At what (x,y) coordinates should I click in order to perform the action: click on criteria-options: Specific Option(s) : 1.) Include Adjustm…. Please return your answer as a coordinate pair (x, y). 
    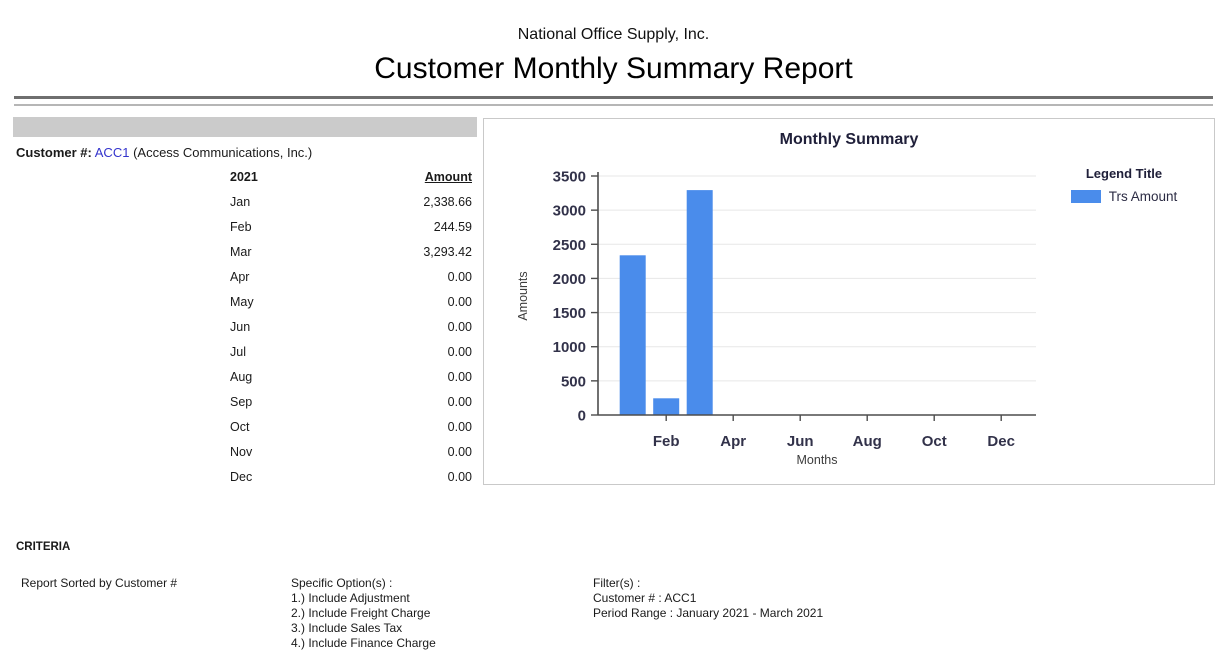
    Looking at the image, I should click on (363, 613).